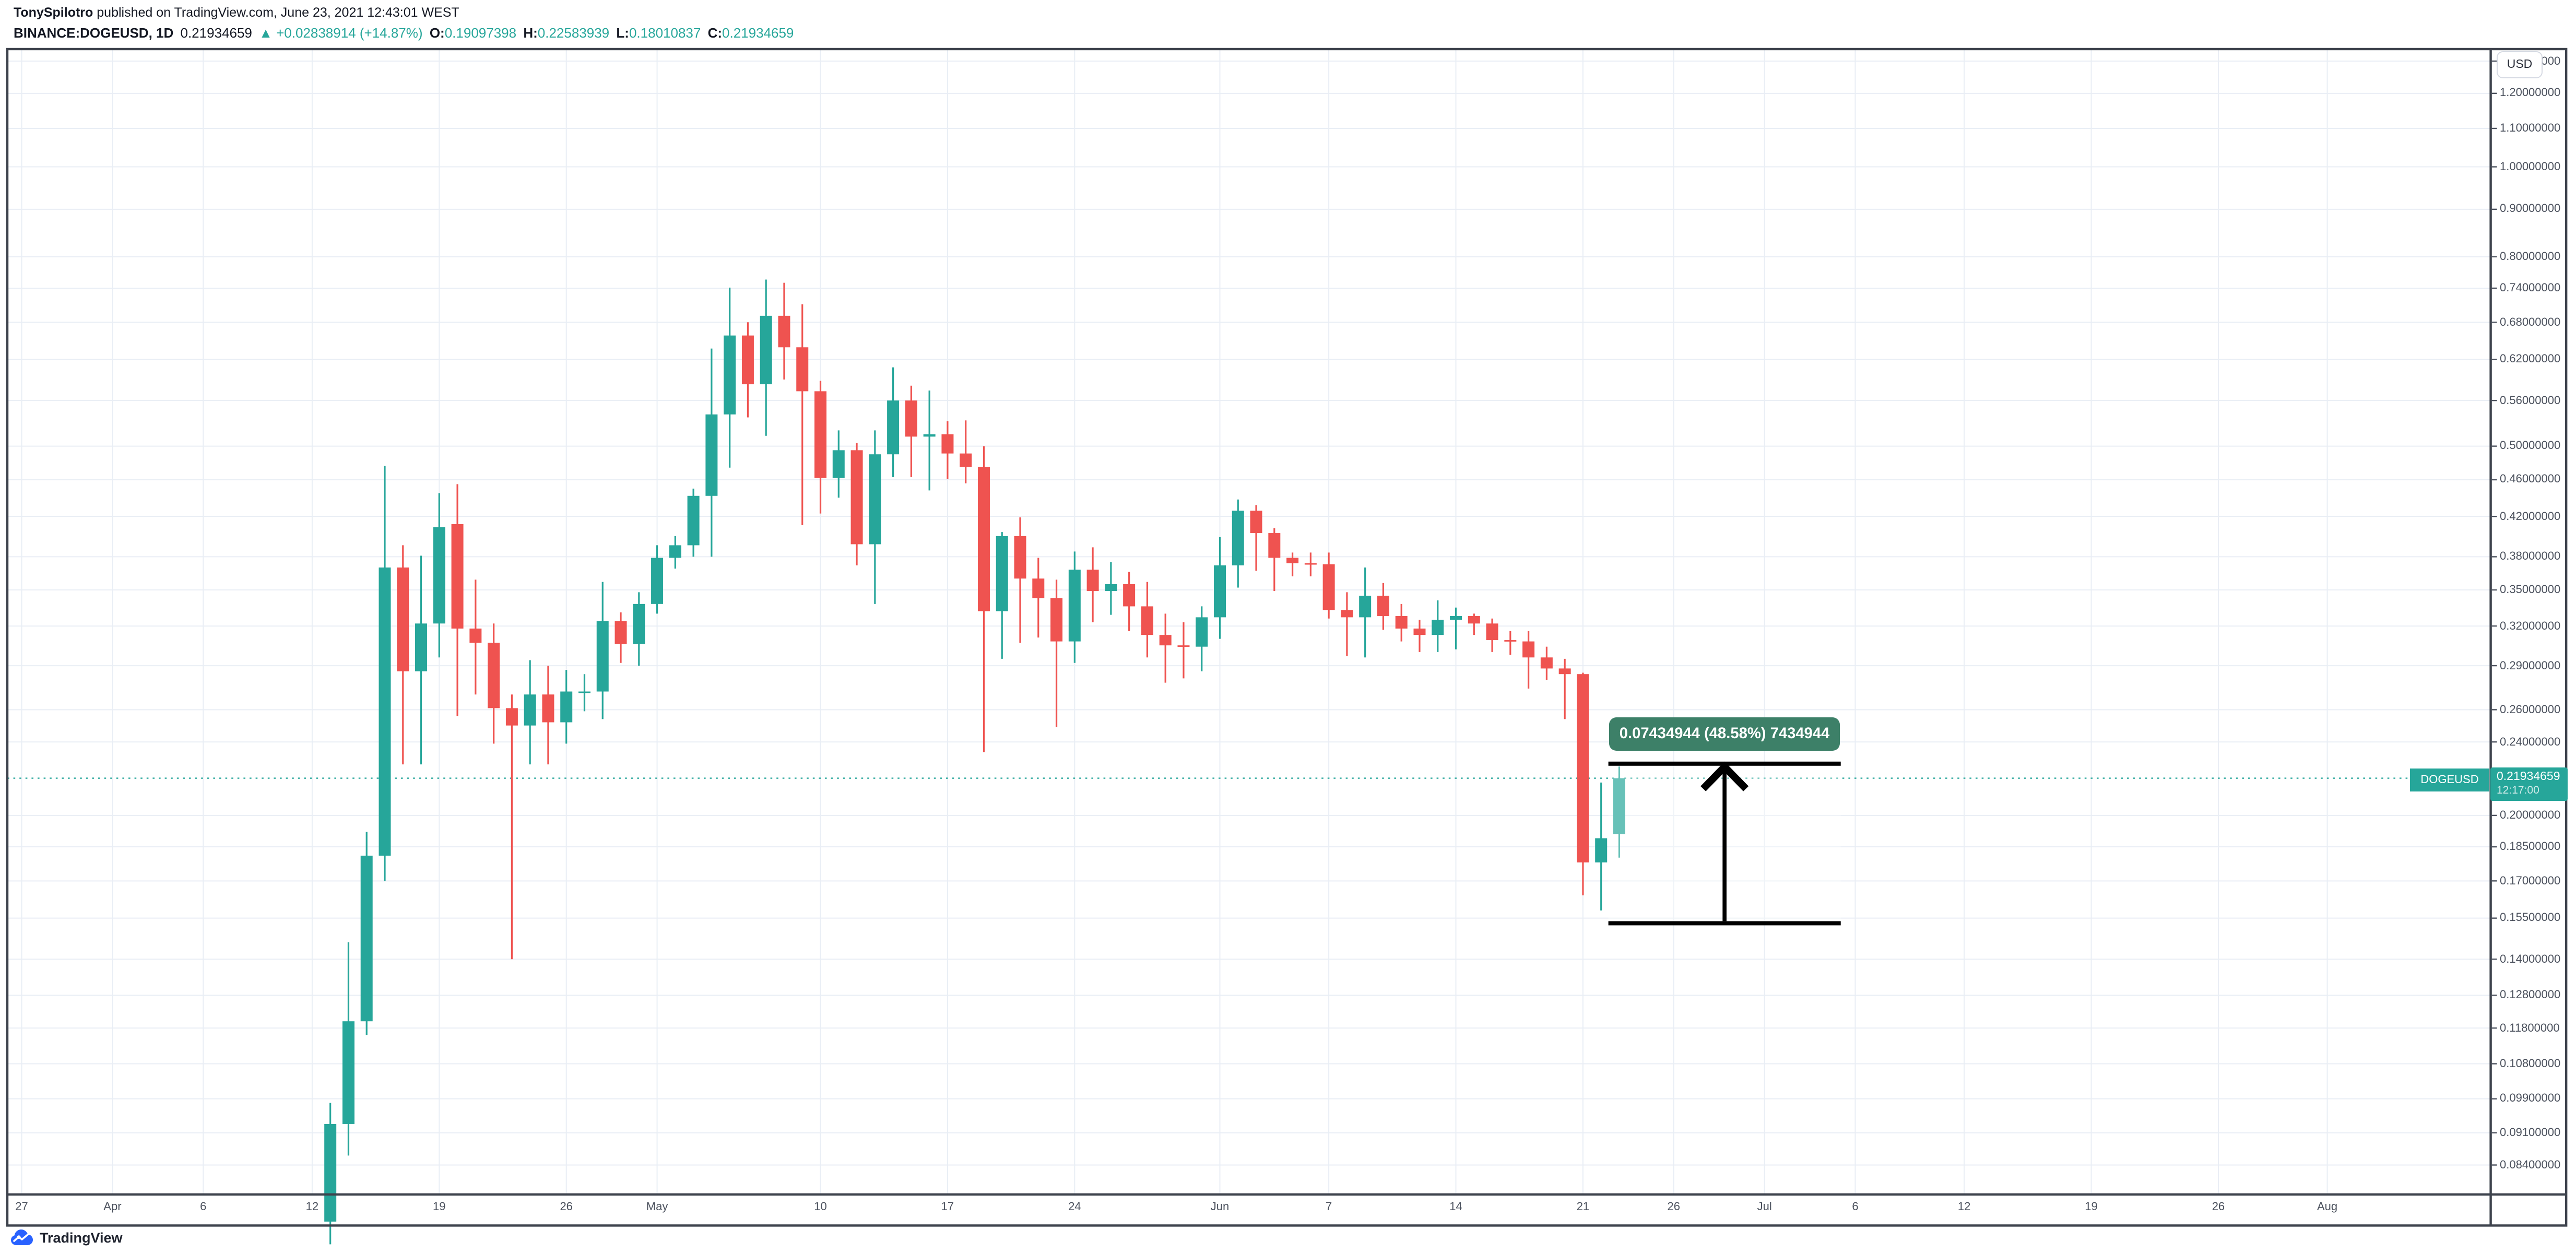  Describe the element at coordinates (53, 12) in the screenshot. I see `author-name: TonySpilotro` at that location.